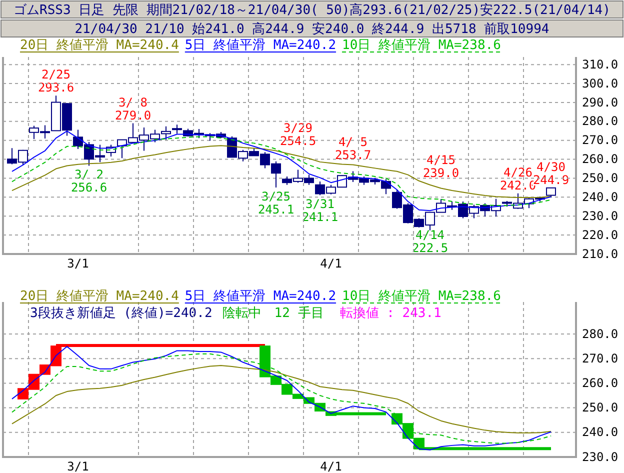 The height and width of the screenshot is (473, 624). What do you see at coordinates (276, 203) in the screenshot?
I see `annotation: 3/25 245.1` at bounding box center [276, 203].